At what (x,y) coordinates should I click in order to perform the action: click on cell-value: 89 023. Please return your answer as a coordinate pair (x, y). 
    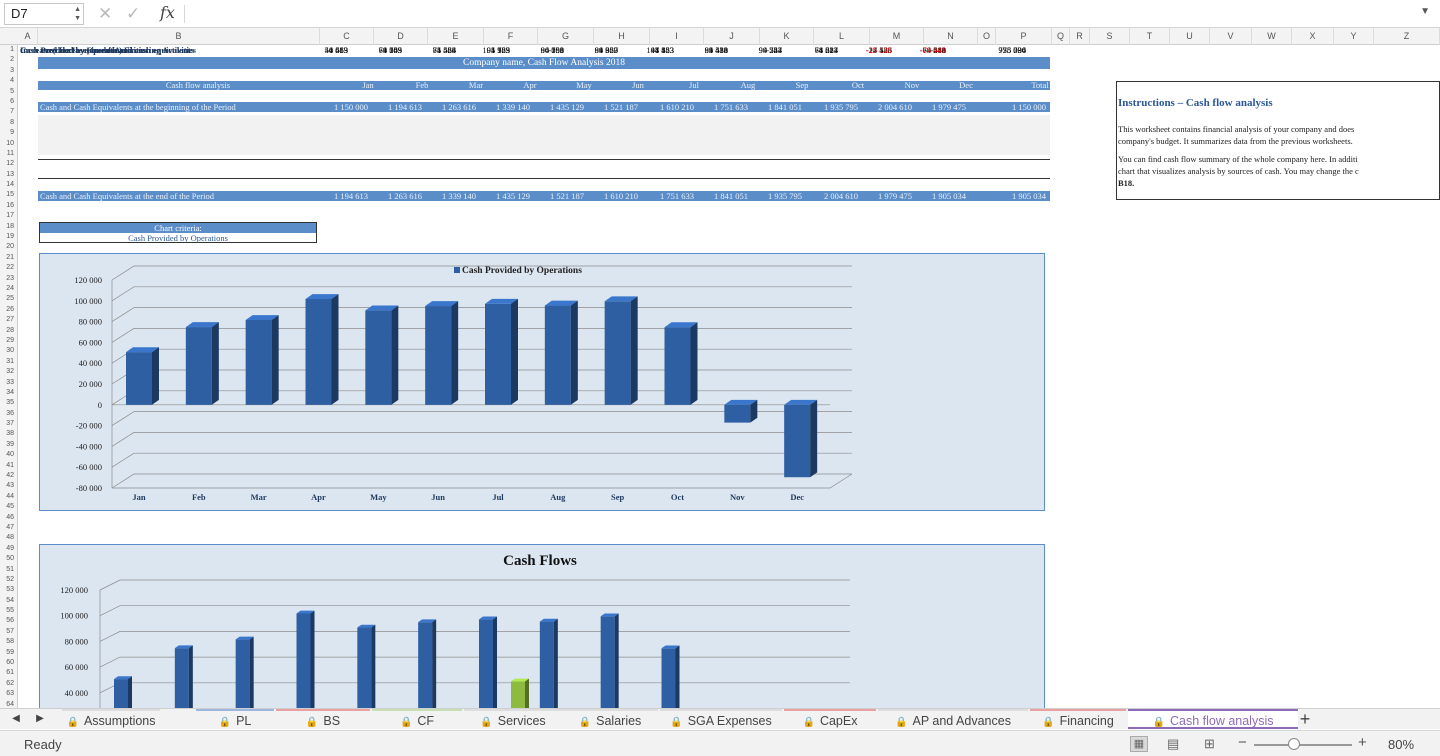
    Looking at the image, I should click on (606, 50).